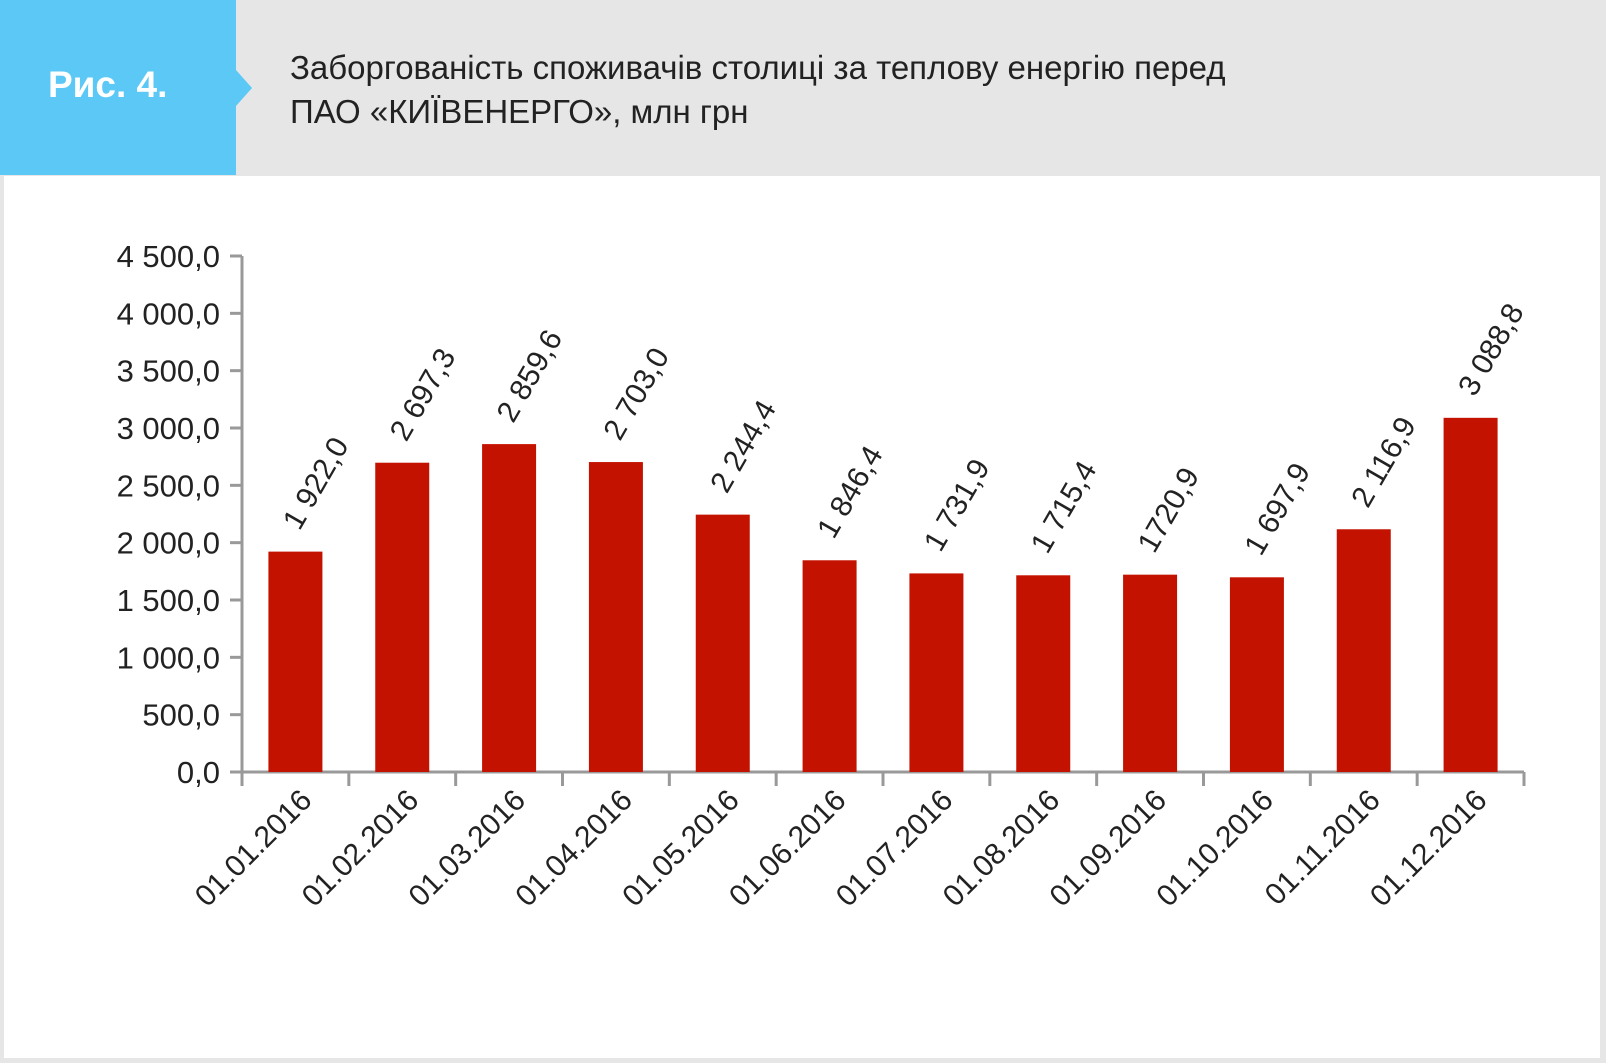  I want to click on x-tick-label: 01.12.2016, so click(1429, 849).